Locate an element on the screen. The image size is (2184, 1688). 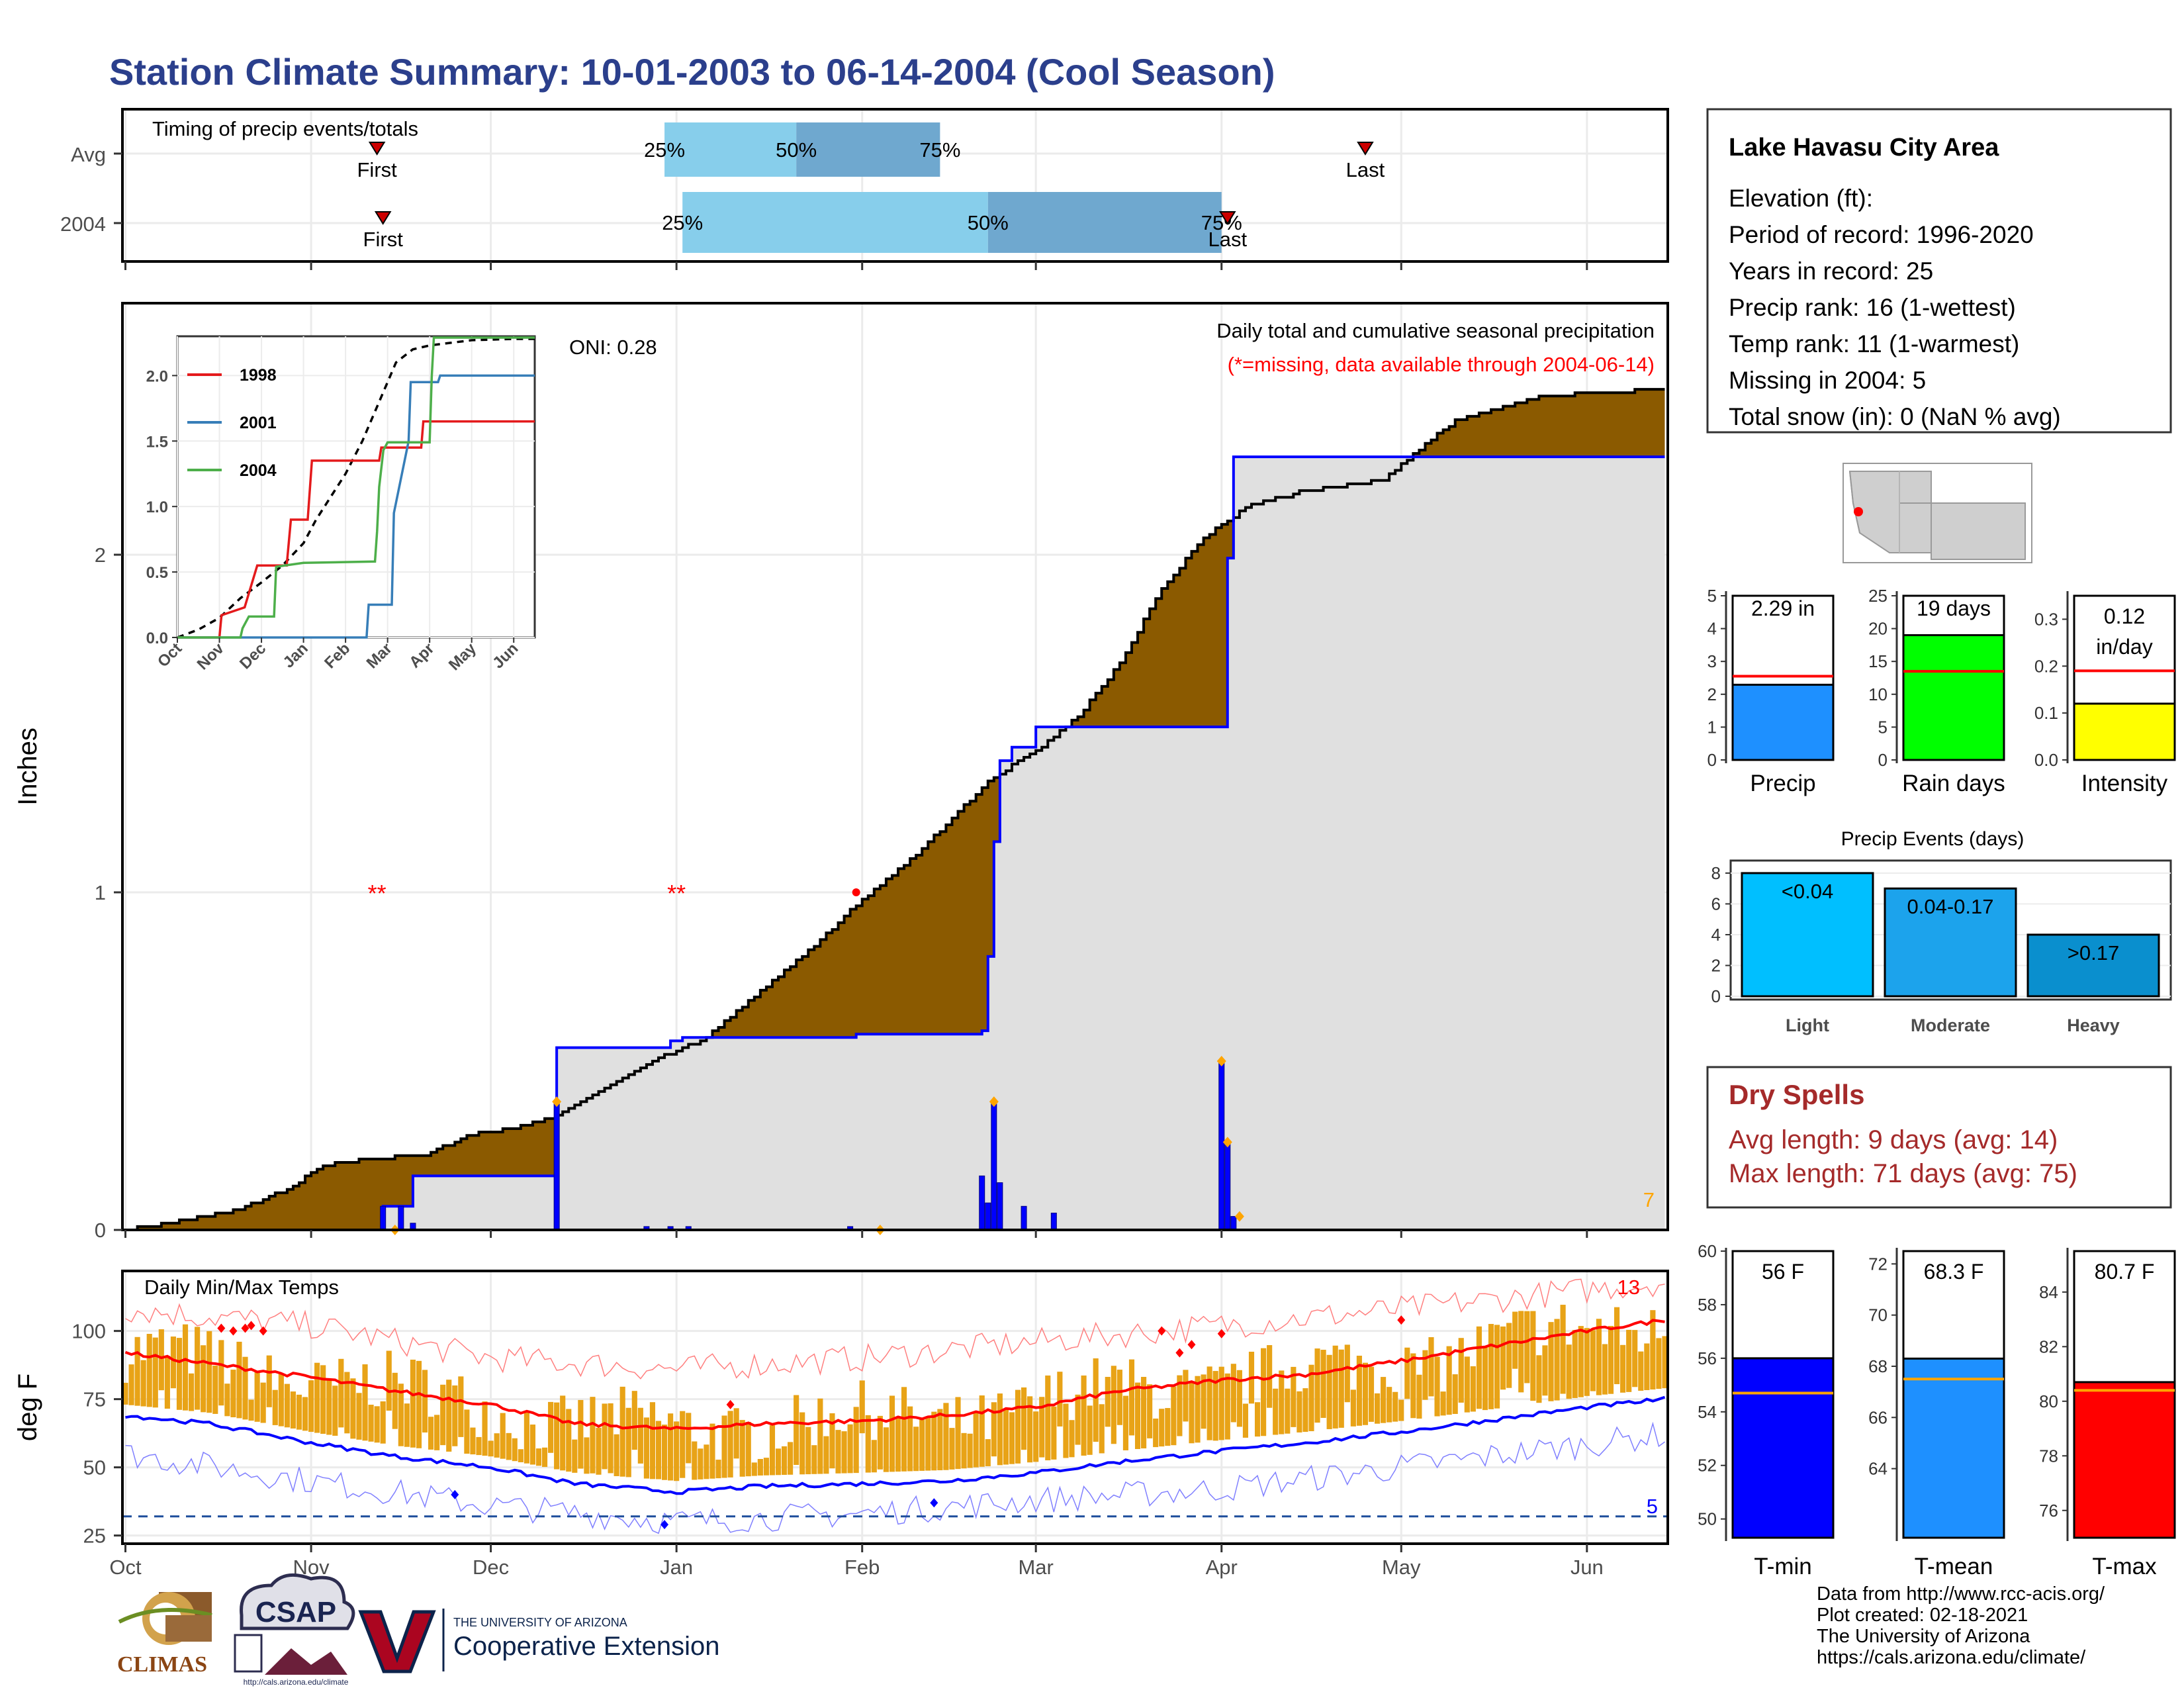
temp-bar-tick-label: 54 is located at coordinates (1707, 1412).